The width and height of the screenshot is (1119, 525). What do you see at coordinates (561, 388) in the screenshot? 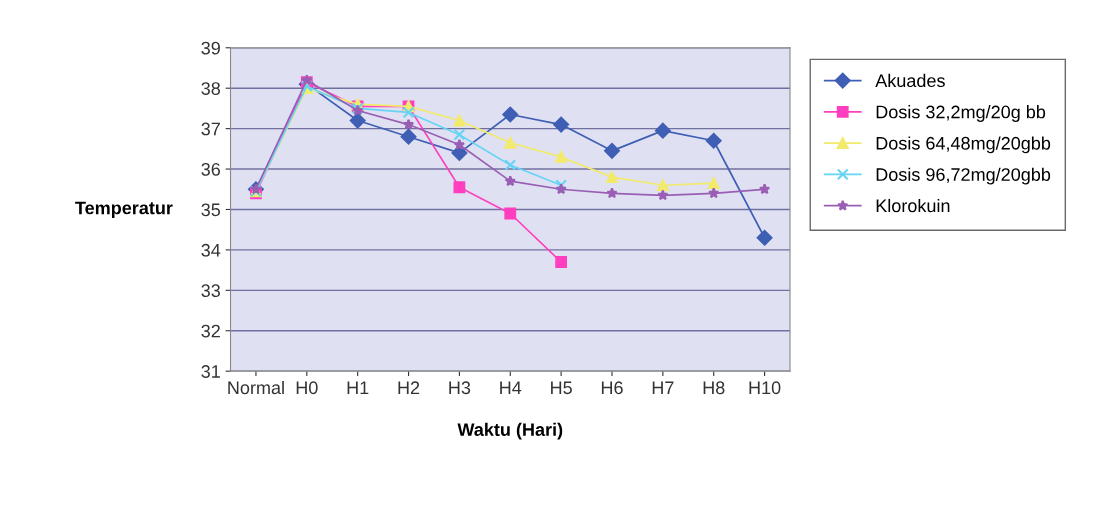
I see `x-tick-label: H5` at bounding box center [561, 388].